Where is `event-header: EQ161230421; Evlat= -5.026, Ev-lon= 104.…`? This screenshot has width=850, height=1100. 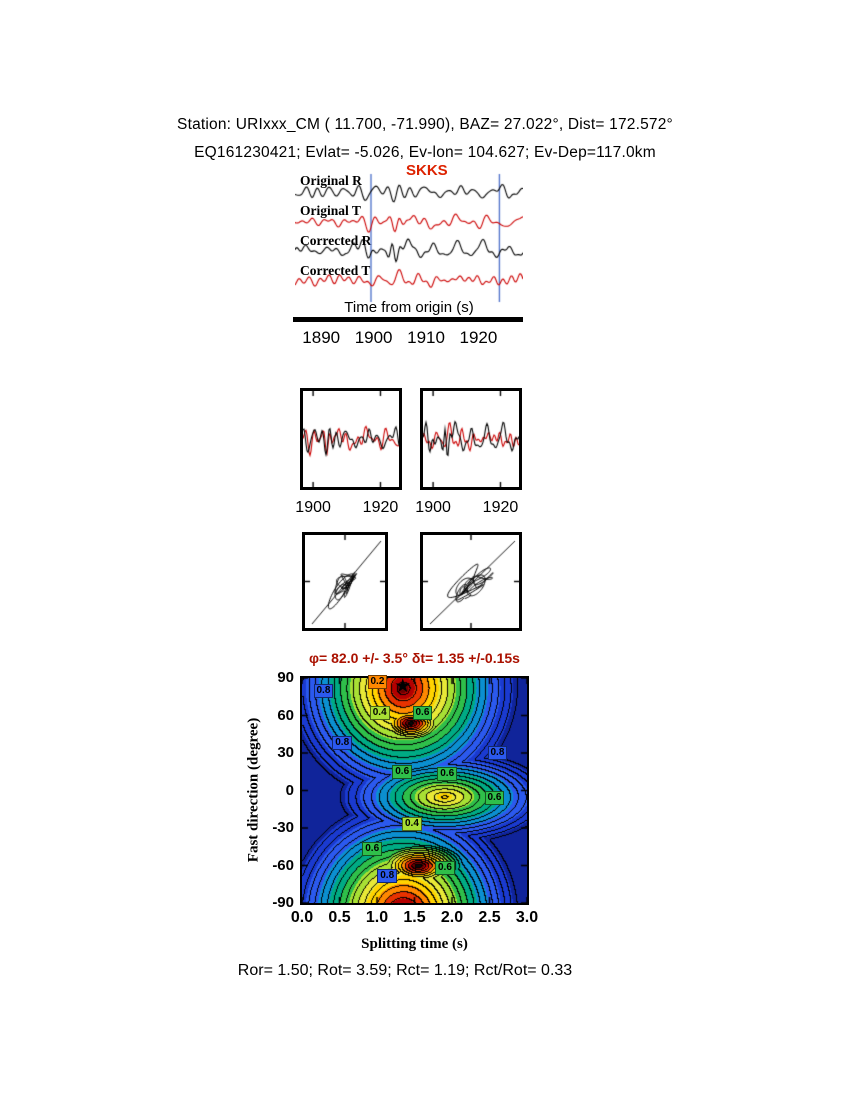
event-header: EQ161230421; Evlat= -5.026, Ev-lon= 104.… is located at coordinates (425, 152).